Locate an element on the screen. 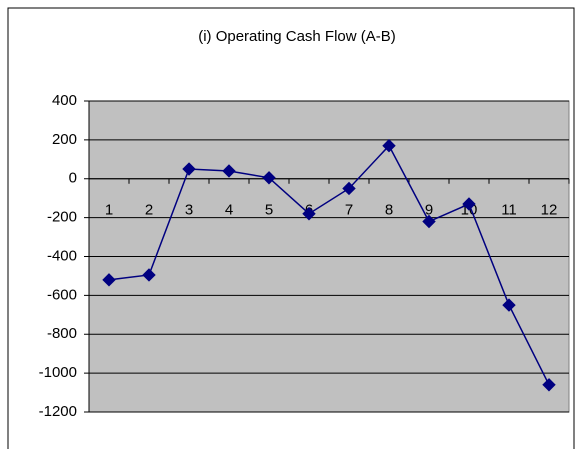 This screenshot has width=581, height=449. y-tick-label: -600 is located at coordinates (62, 294).